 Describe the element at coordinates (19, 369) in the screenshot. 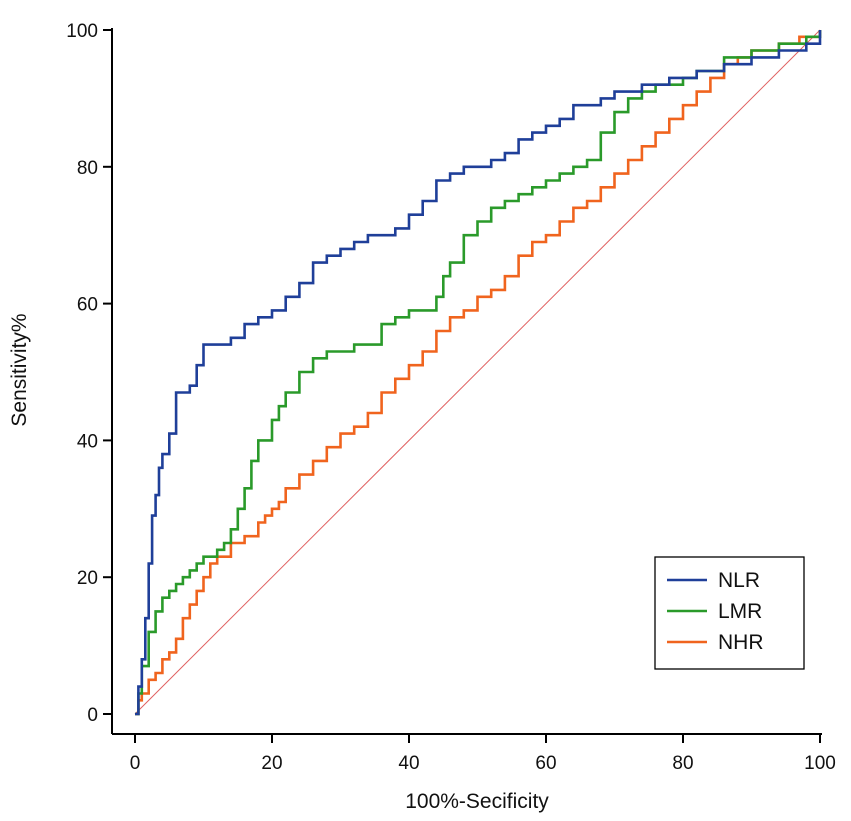

I see `y-axis-title: Sensitivity%` at that location.